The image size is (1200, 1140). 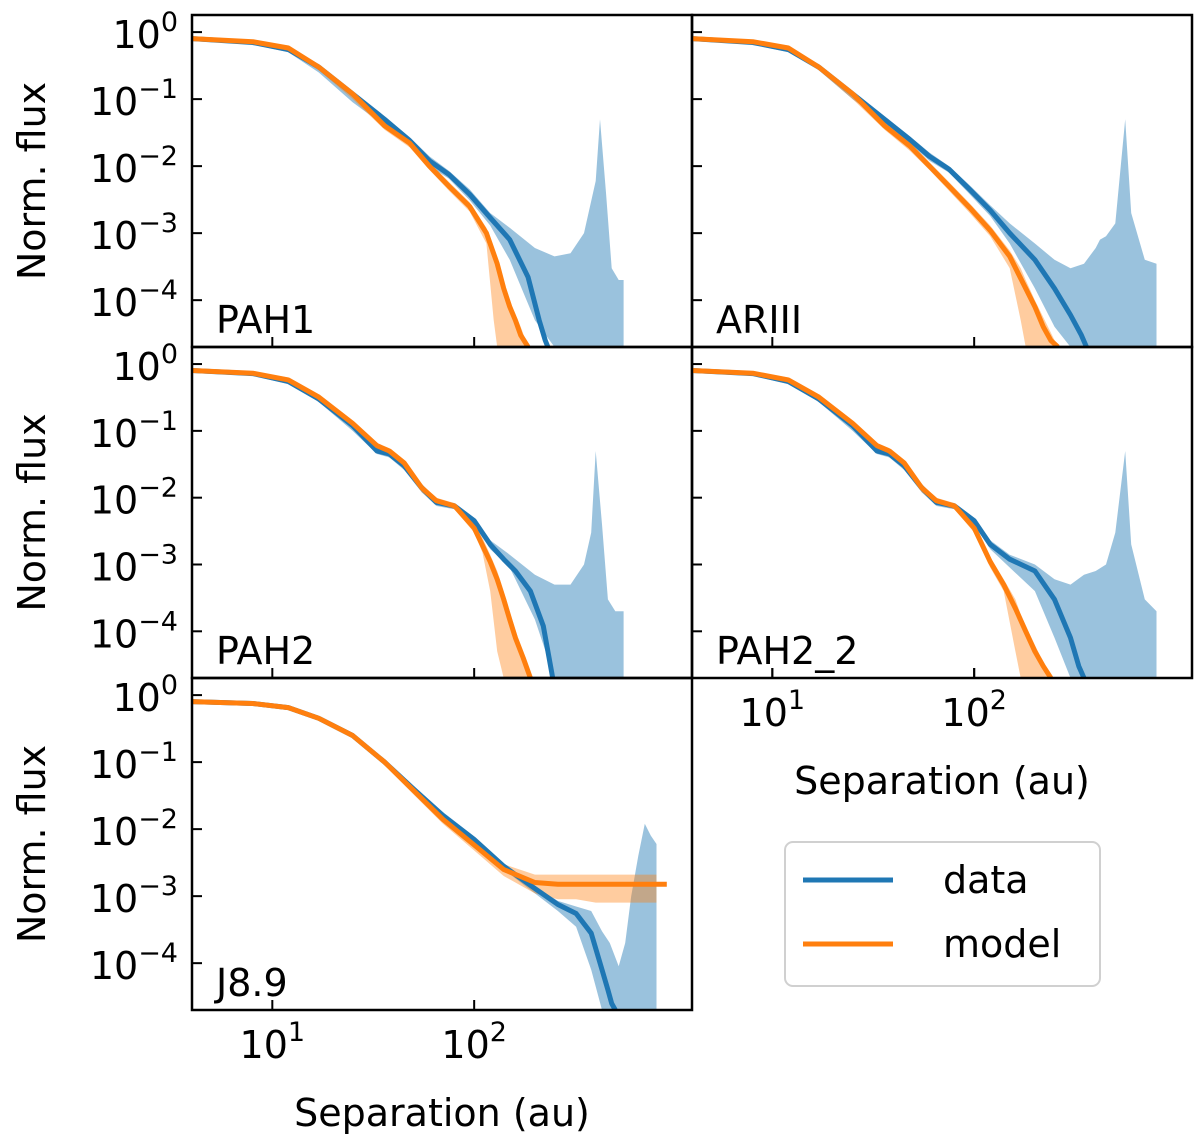 I want to click on legend-label-model: model, so click(x=1002, y=944).